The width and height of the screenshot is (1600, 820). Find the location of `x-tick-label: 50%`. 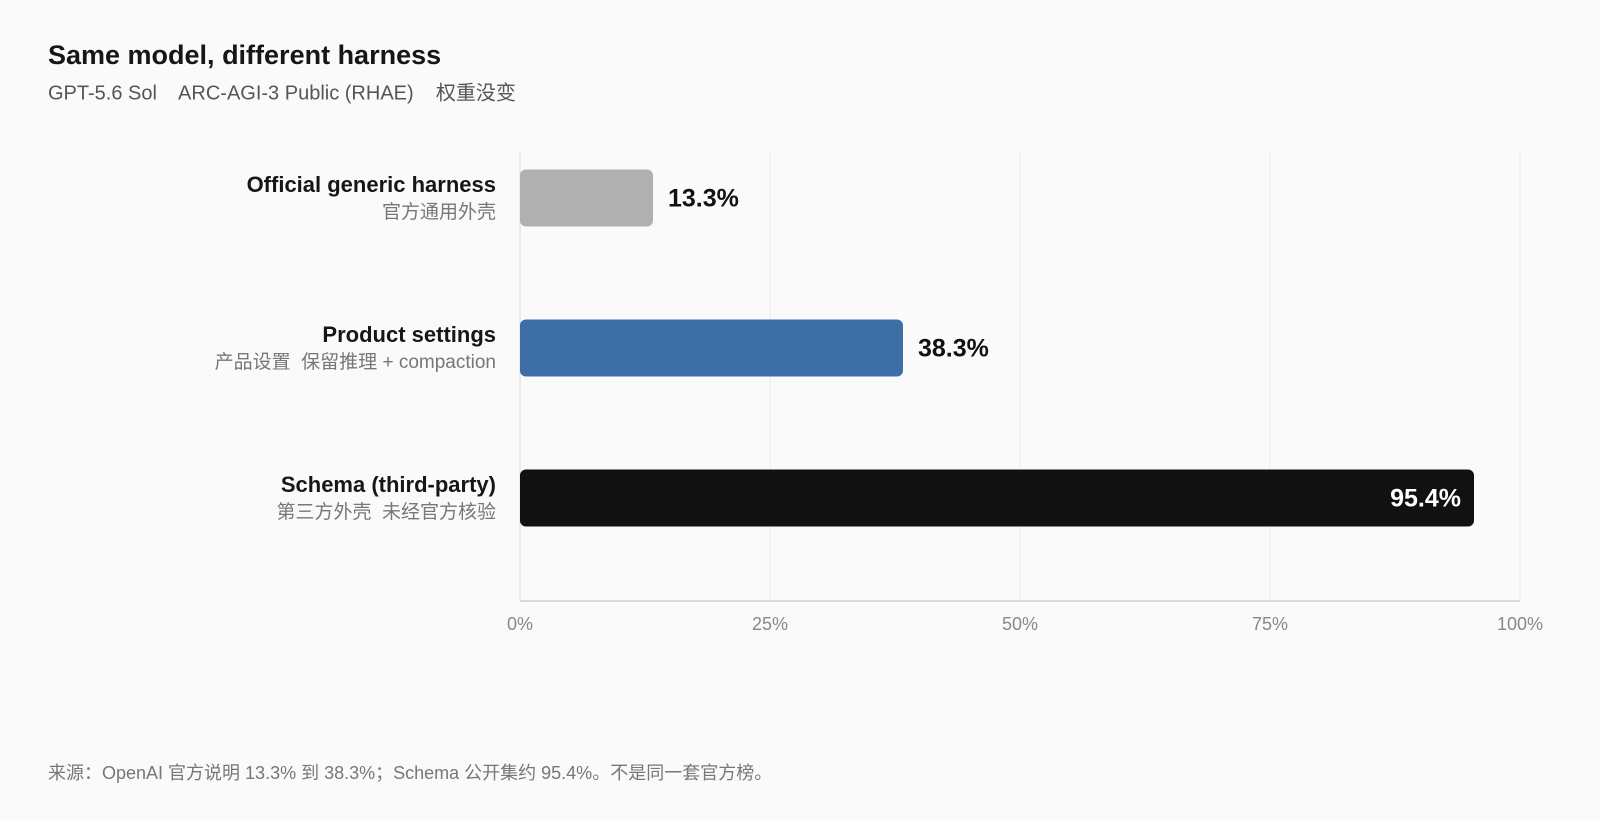

x-tick-label: 50% is located at coordinates (1020, 624).